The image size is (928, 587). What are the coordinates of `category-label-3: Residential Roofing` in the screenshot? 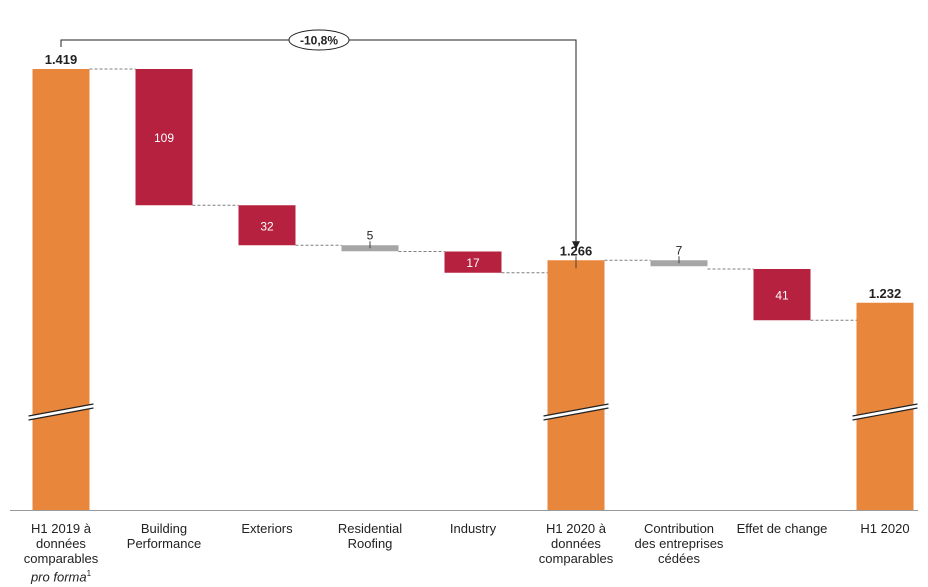 It's located at (370, 536).